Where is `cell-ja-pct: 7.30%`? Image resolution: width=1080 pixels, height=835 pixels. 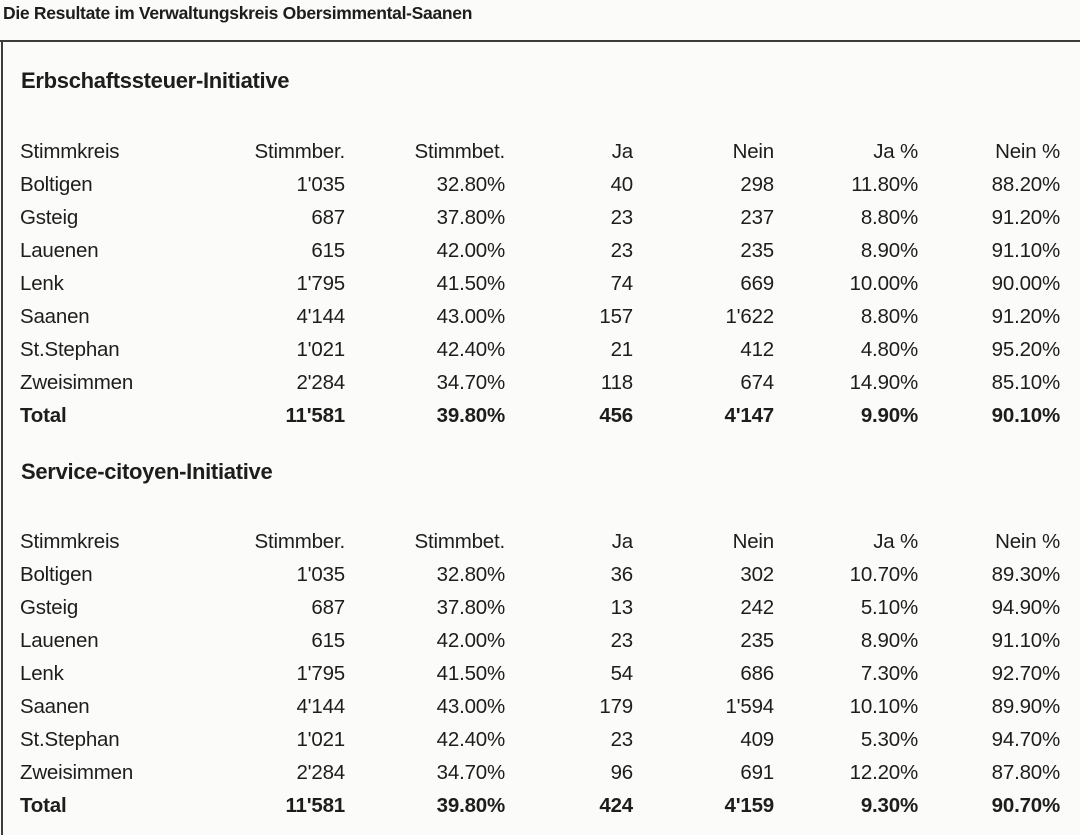
cell-ja-pct: 7.30% is located at coordinates (889, 673).